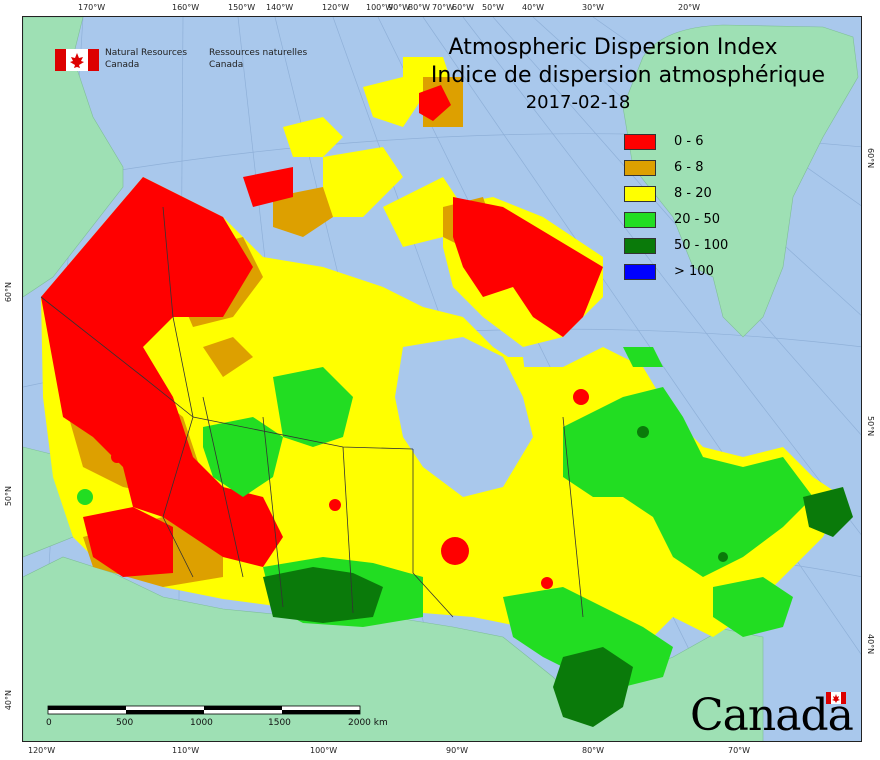 The width and height of the screenshot is (880, 760). Describe the element at coordinates (336, 7) in the screenshot. I see `tick-top-120w: 120°W` at that location.